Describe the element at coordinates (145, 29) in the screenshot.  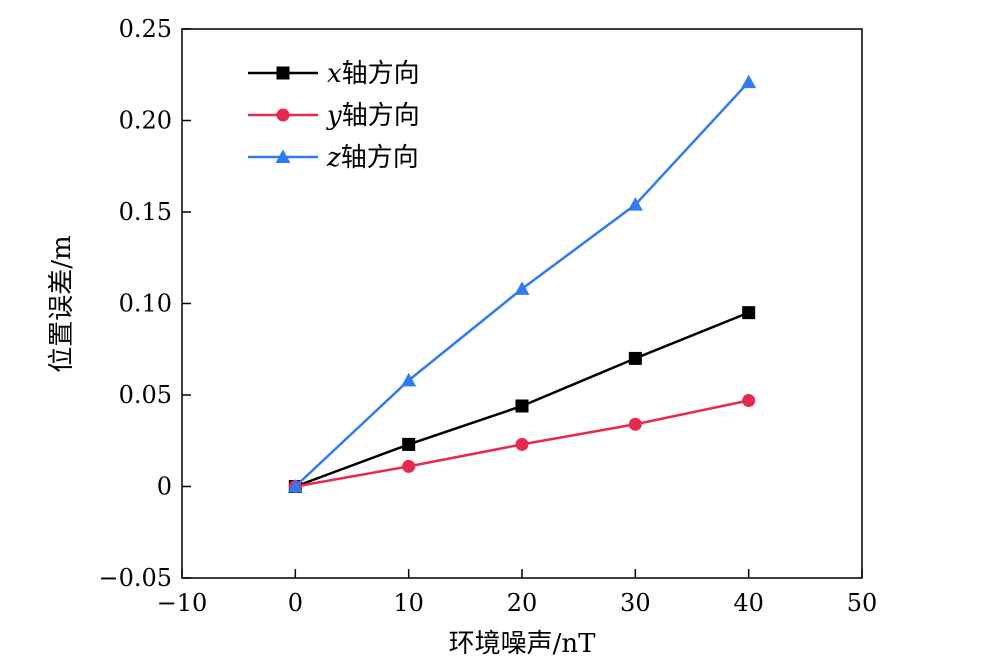
I see `y-tick-label: 0.25` at that location.